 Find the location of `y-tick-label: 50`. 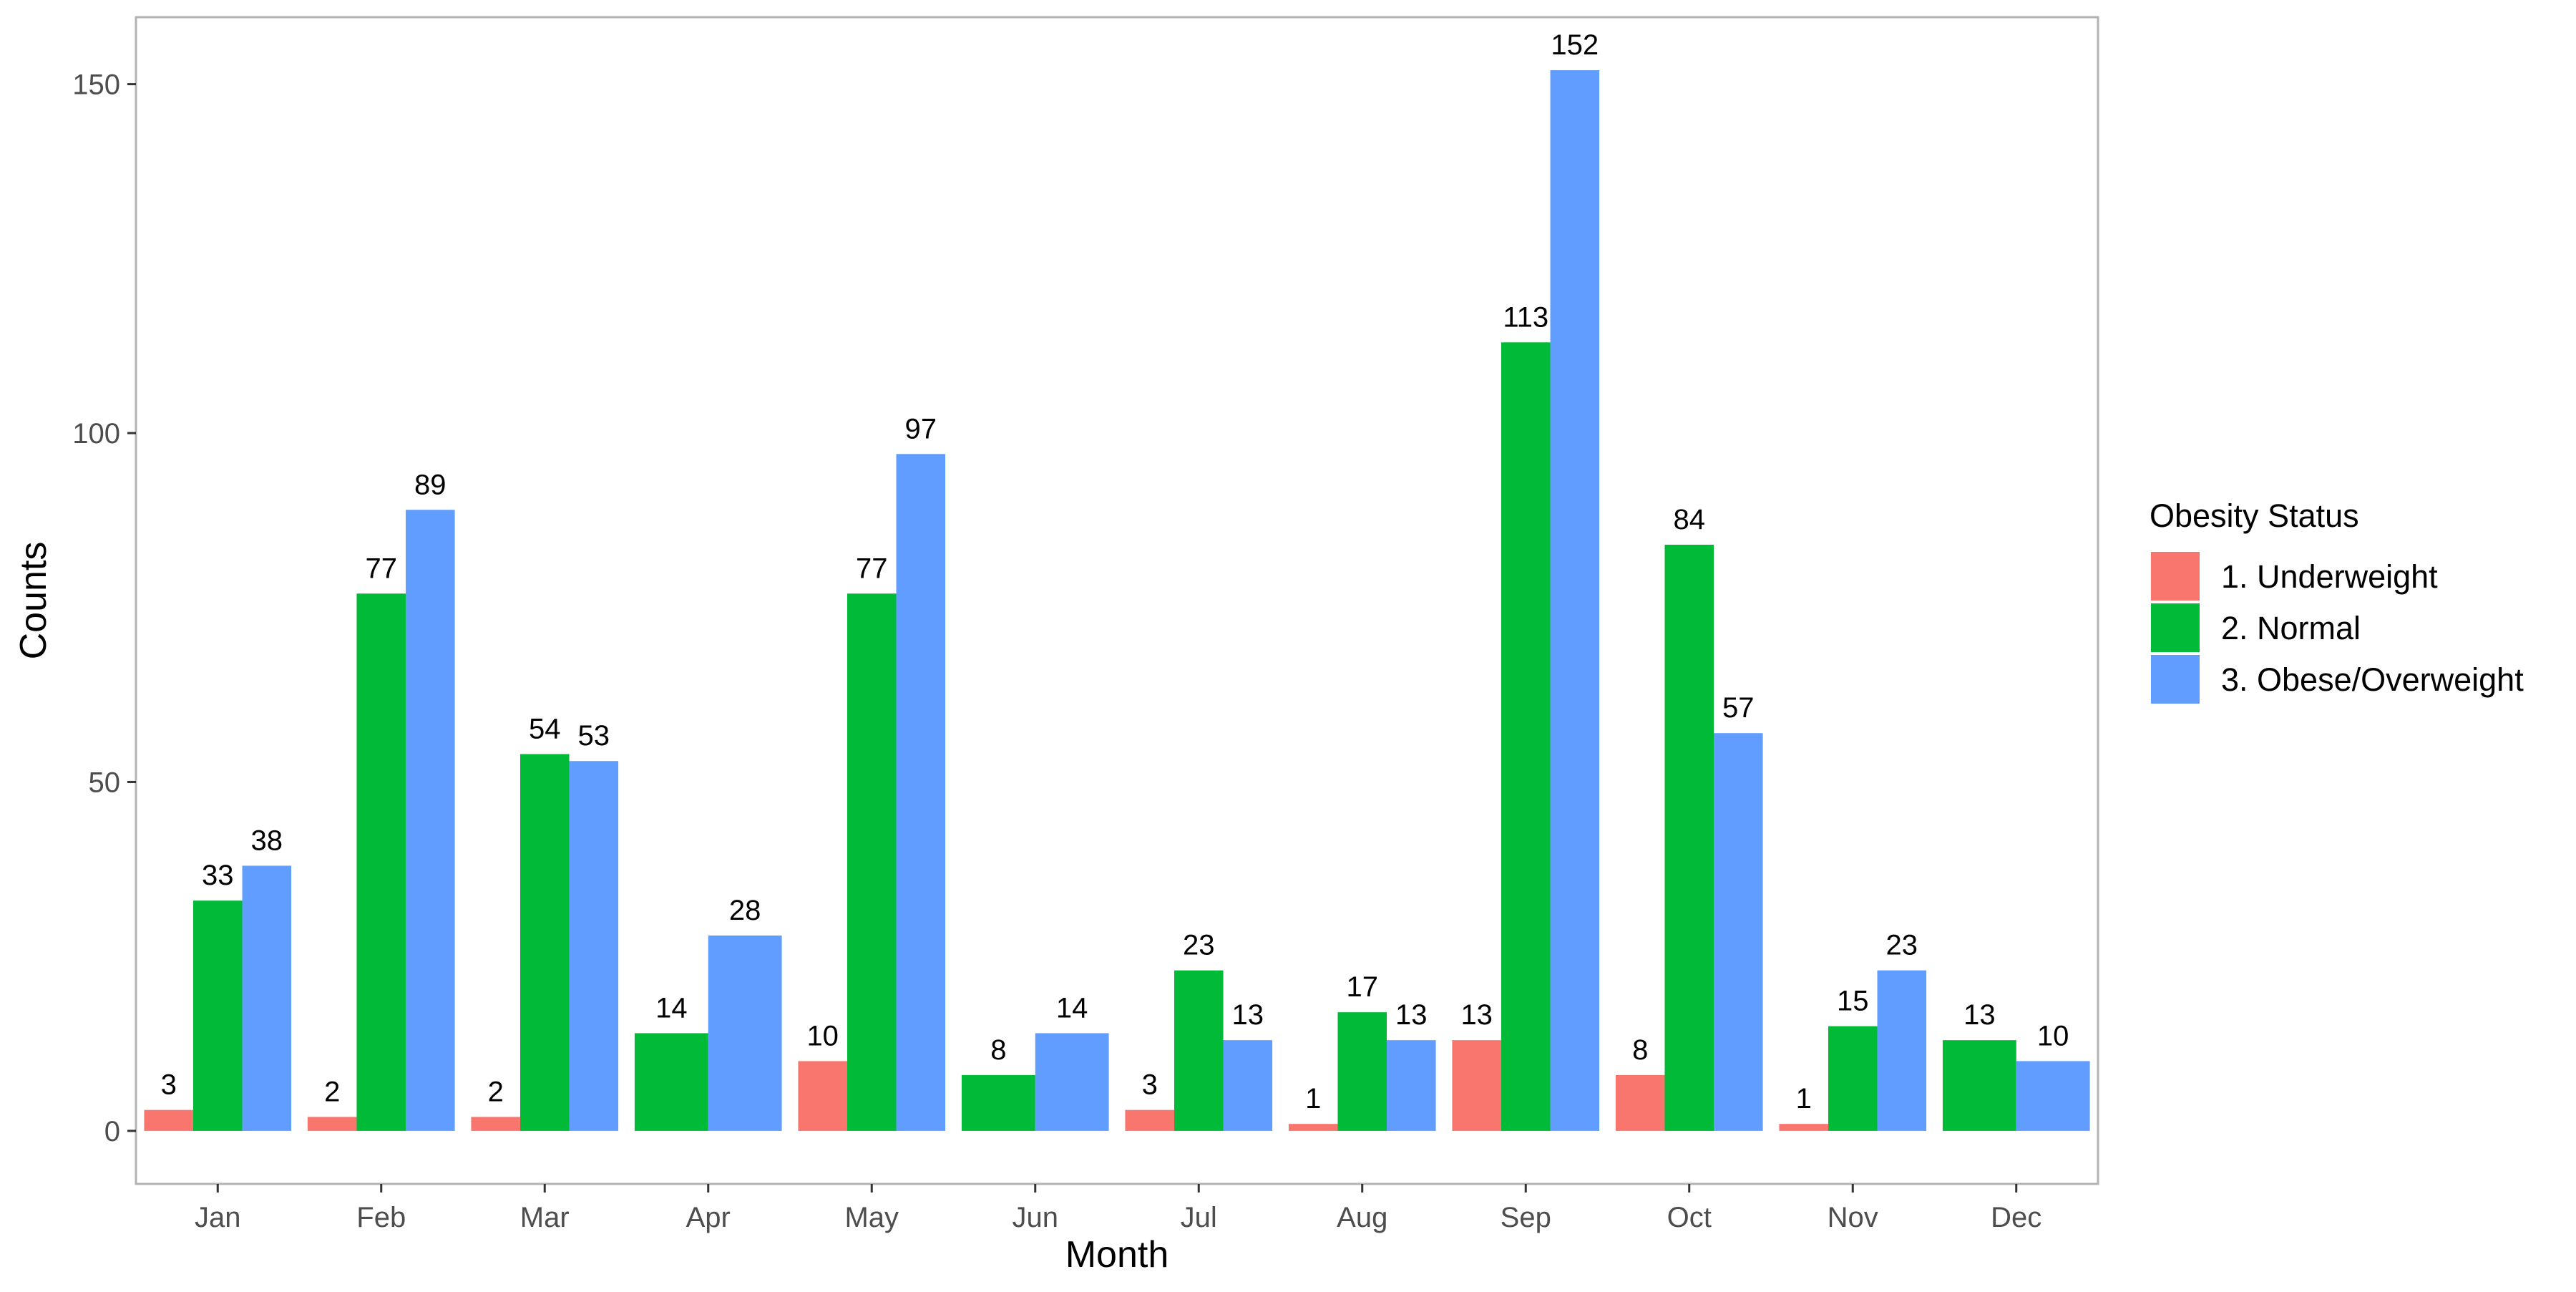

y-tick-label: 50 is located at coordinates (105, 782).